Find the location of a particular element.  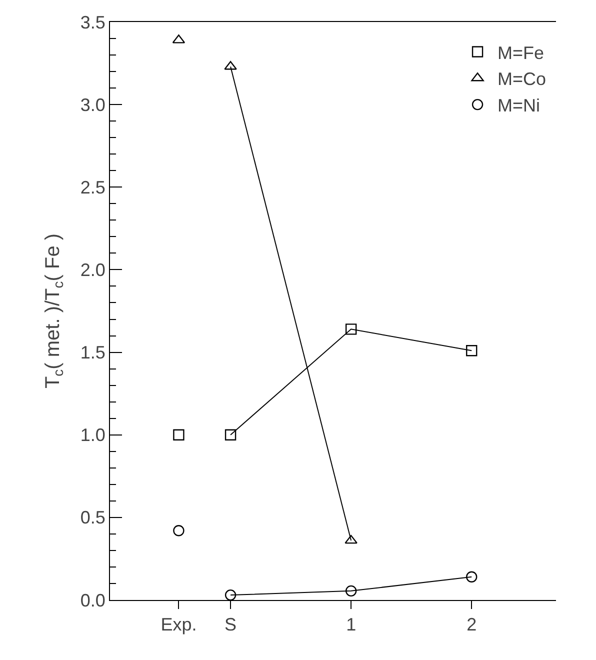

x-tick-label: 2 is located at coordinates (471, 624).